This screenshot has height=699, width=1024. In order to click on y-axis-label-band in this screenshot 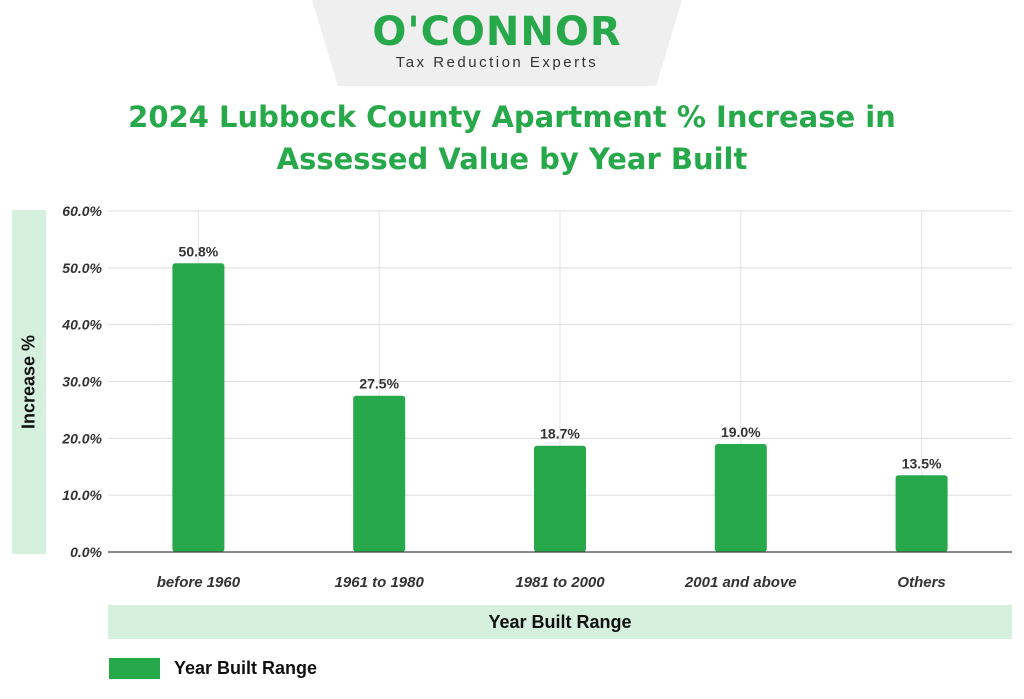, I will do `click(29, 382)`.